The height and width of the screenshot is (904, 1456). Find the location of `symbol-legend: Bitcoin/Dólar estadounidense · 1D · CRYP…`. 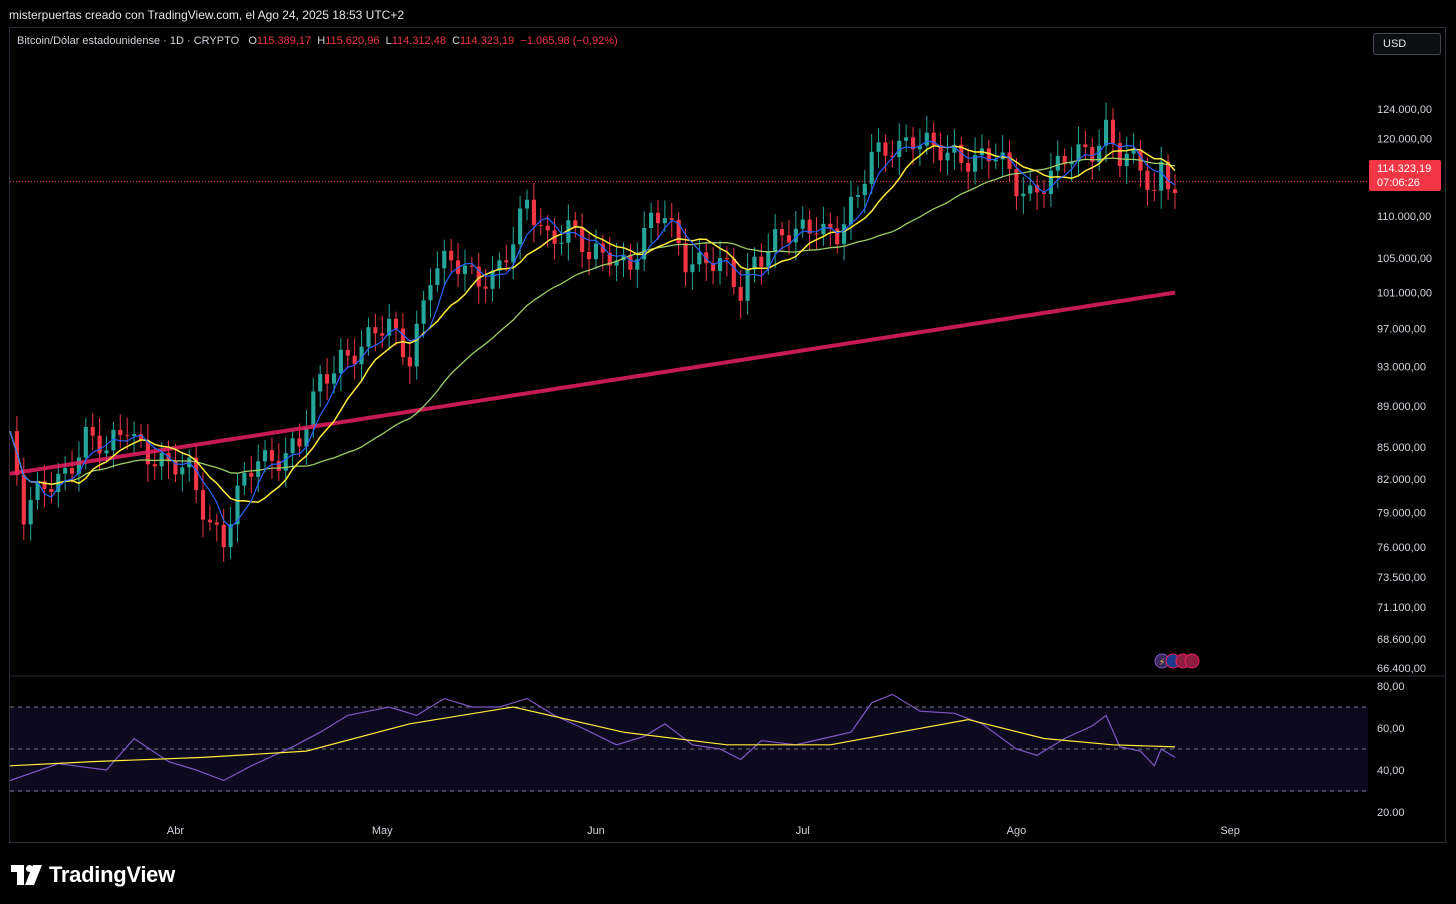

symbol-legend: Bitcoin/Dólar estadounidense · 1D · CRYP… is located at coordinates (317, 41).